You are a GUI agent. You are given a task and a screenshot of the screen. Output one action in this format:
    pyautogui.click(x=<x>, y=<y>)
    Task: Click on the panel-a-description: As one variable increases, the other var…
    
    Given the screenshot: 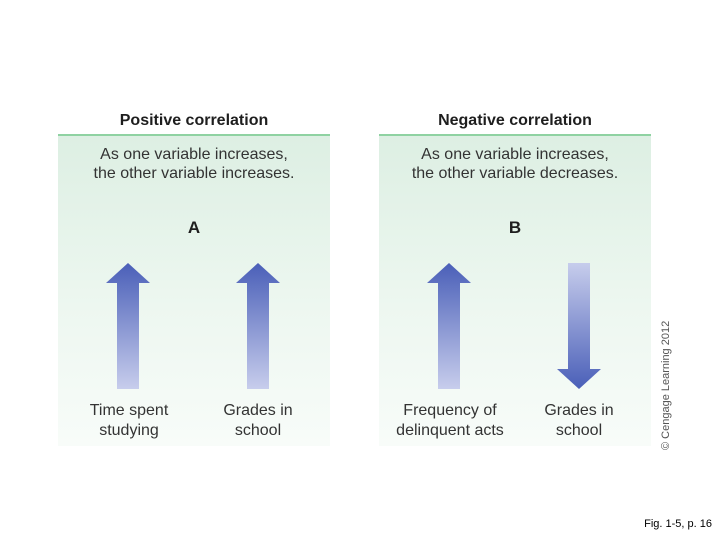 What is the action you would take?
    pyautogui.click(x=194, y=164)
    